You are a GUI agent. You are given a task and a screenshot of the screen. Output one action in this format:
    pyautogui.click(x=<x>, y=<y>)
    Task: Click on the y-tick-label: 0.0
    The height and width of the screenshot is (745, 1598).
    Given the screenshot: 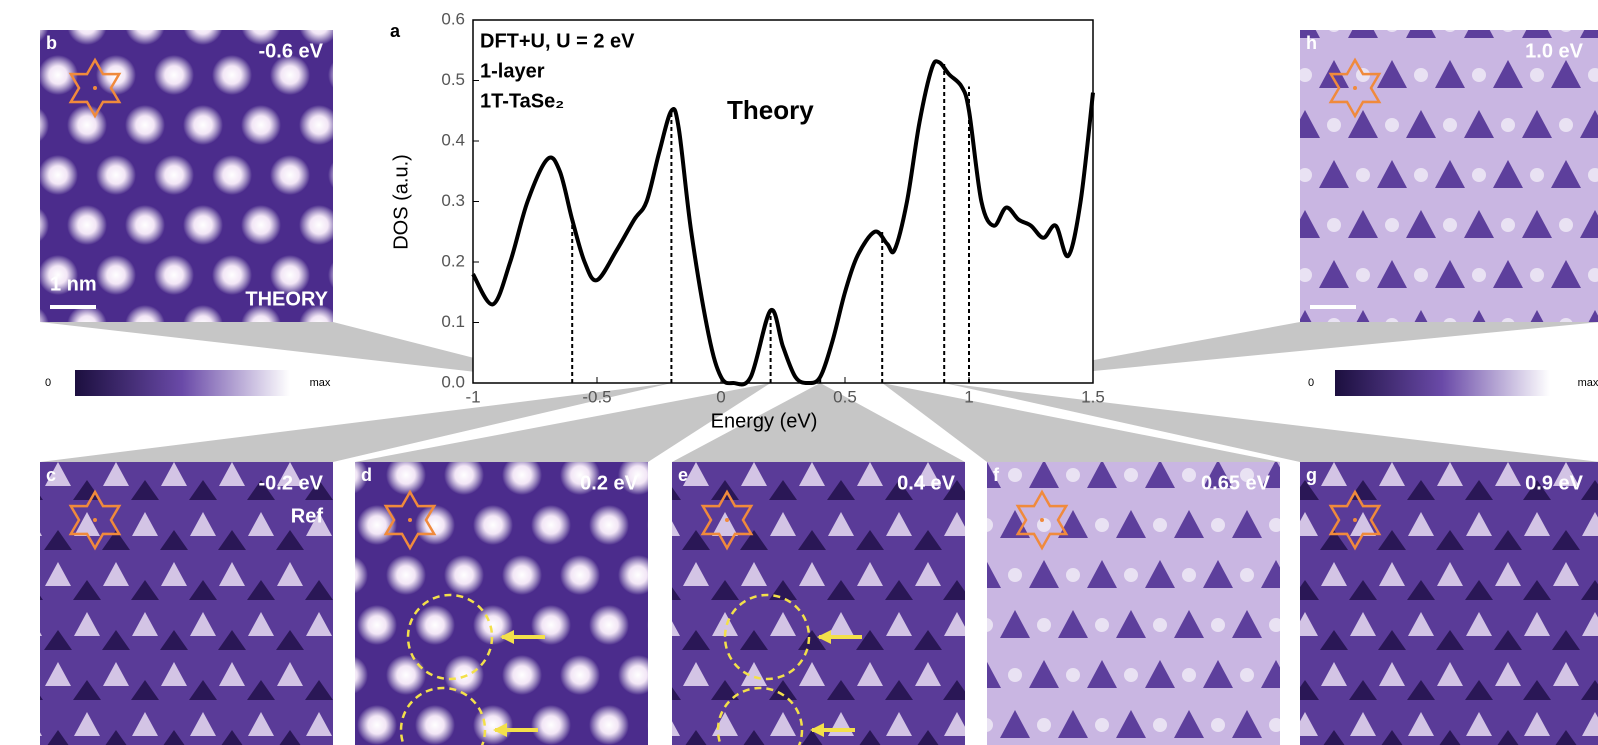 What is the action you would take?
    pyautogui.click(x=453, y=381)
    